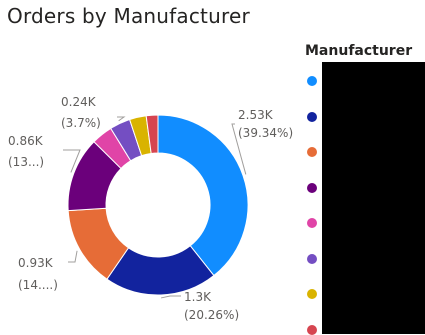 The height and width of the screenshot is (335, 425). What do you see at coordinates (26, 162) in the screenshot?
I see `data-label-percent-4: (13...)` at bounding box center [26, 162].